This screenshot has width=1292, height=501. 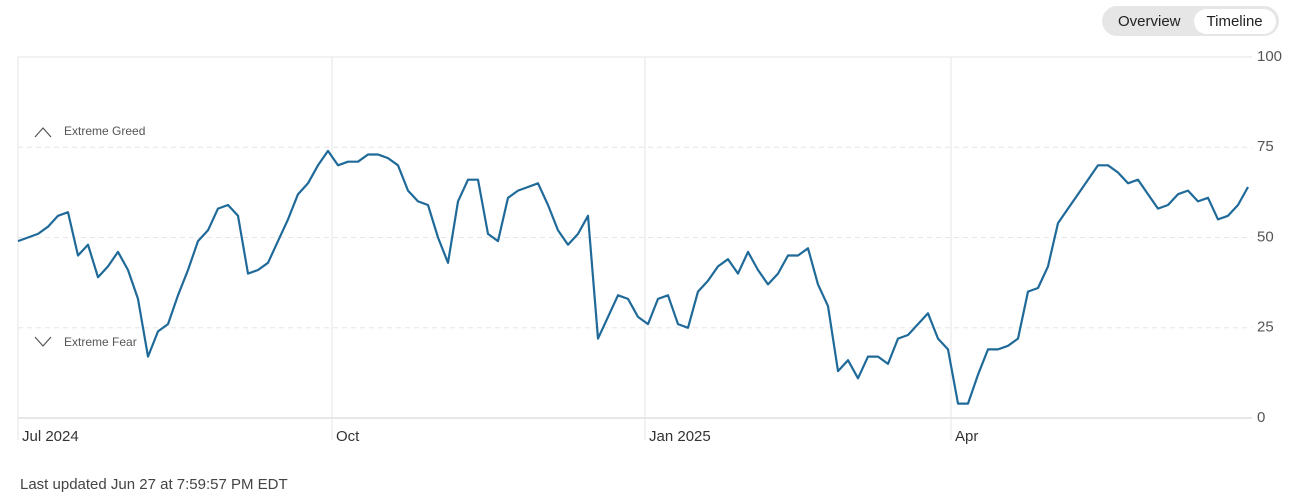 I want to click on y-tick-label: 25, so click(x=1265, y=327).